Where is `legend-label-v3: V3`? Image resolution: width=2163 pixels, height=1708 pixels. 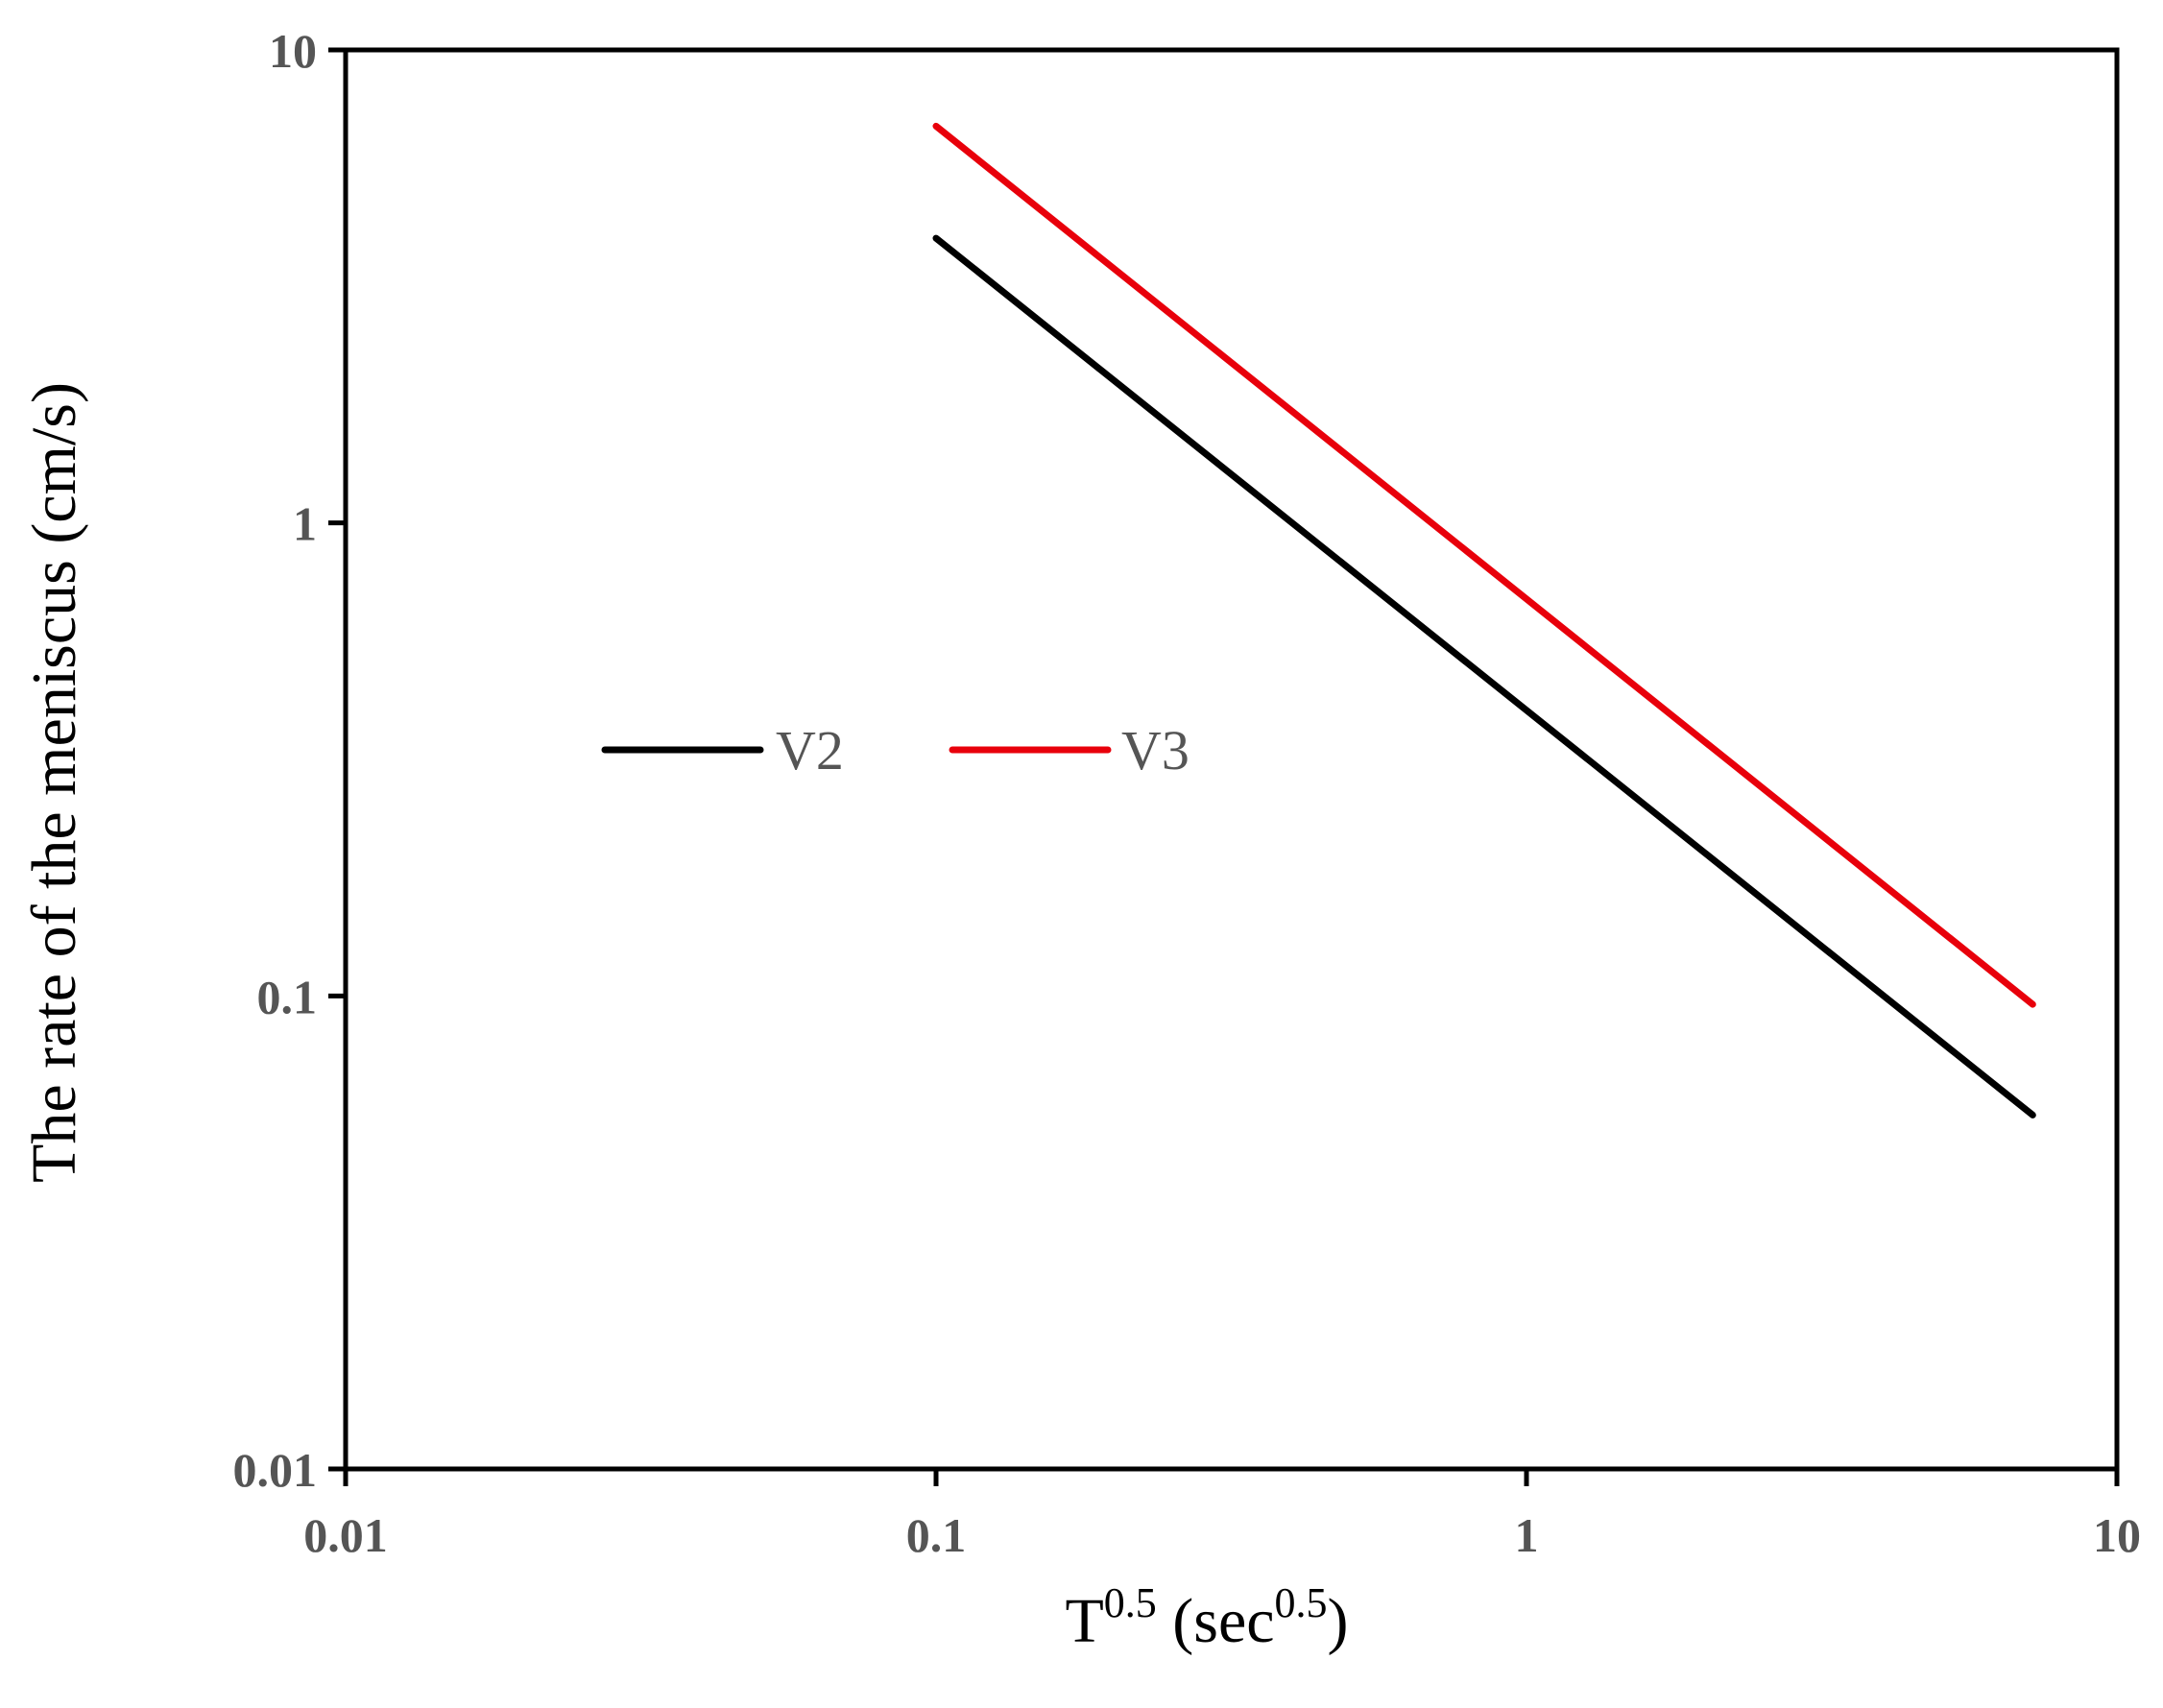
legend-label-v3: V3 is located at coordinates (1155, 750).